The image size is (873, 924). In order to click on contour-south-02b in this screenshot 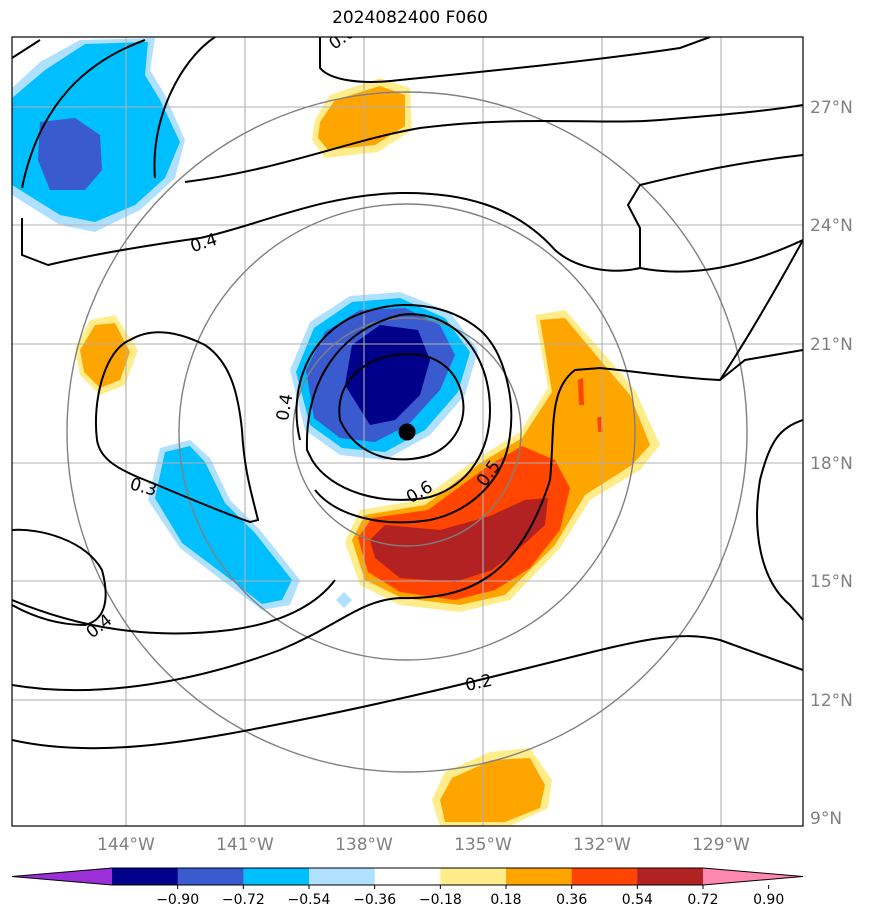, I will do `click(407, 692)`.